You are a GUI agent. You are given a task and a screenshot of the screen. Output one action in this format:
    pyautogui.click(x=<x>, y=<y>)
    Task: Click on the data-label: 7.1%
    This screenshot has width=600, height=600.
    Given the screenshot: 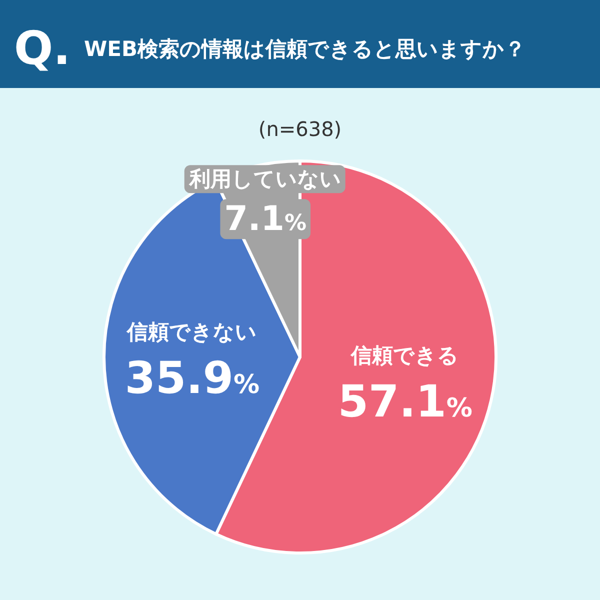 What is the action you would take?
    pyautogui.click(x=265, y=219)
    